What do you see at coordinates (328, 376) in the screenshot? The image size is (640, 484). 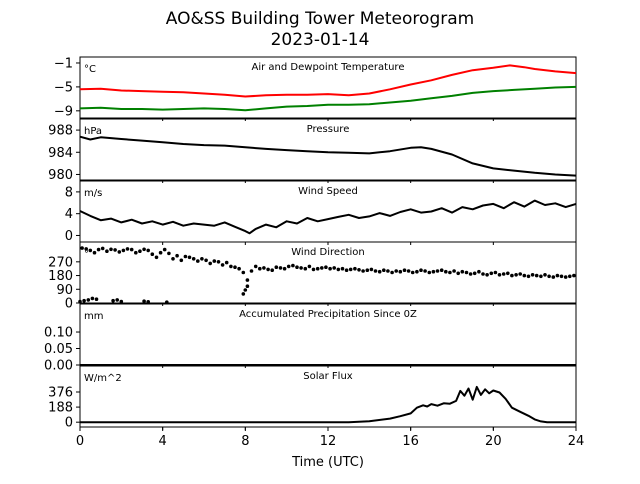 I see `panel-title: Solar Flux` at bounding box center [328, 376].